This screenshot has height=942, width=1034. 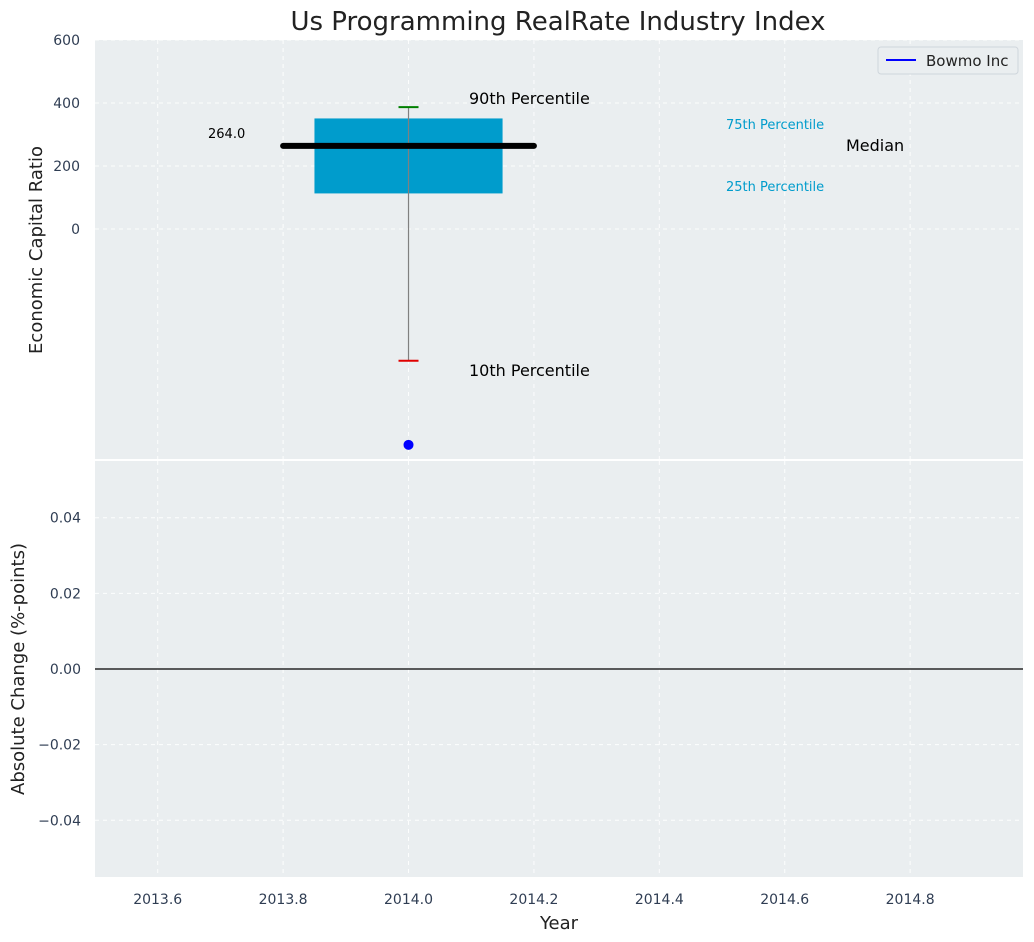 What do you see at coordinates (59, 821) in the screenshot?
I see `bottom-y-tick-label: −0.04` at bounding box center [59, 821].